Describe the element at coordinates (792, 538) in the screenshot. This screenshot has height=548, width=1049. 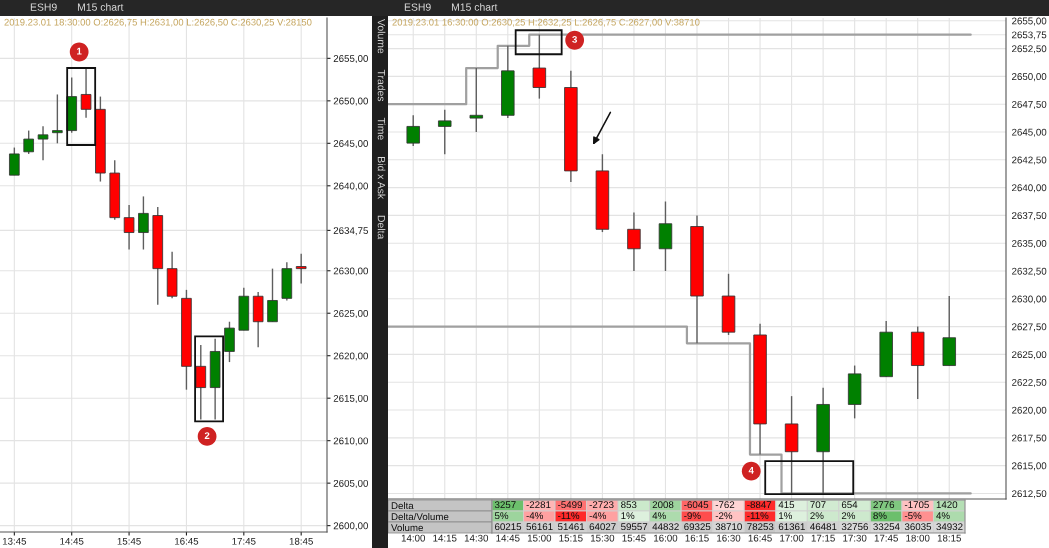
I see `x-tick-label: 17:00` at that location.